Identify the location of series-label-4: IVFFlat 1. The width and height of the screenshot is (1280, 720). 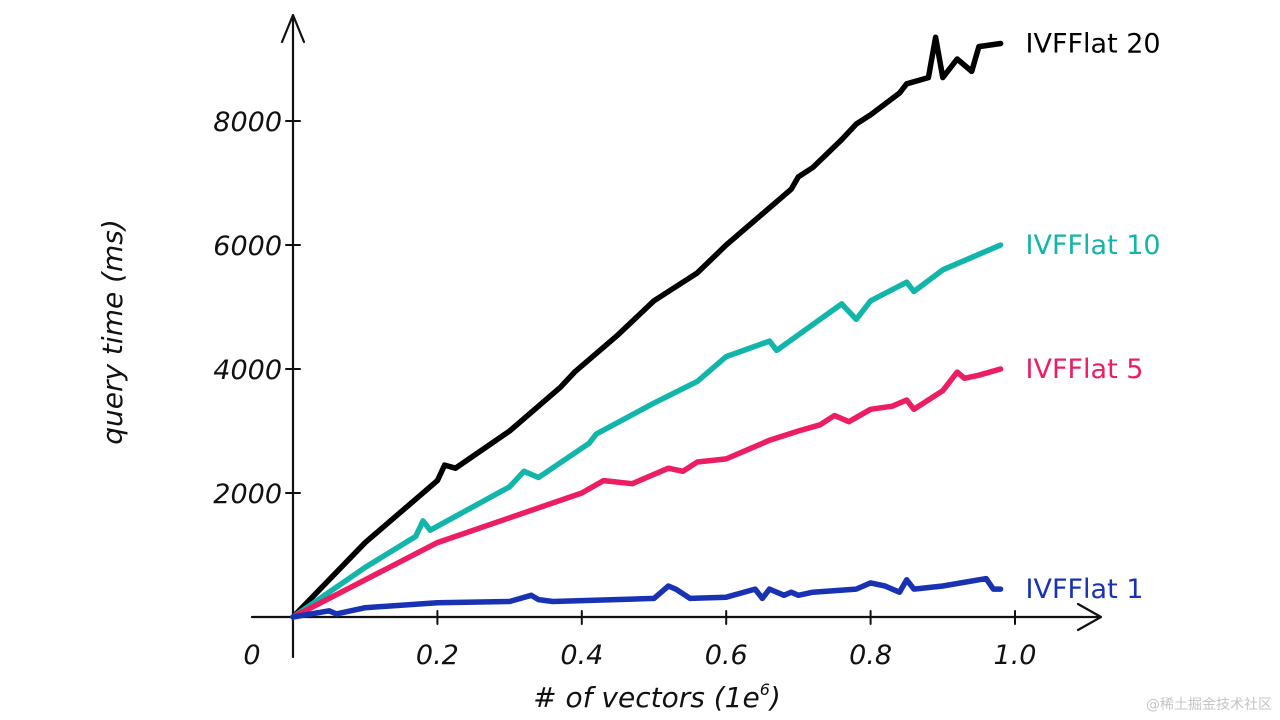
(1085, 589).